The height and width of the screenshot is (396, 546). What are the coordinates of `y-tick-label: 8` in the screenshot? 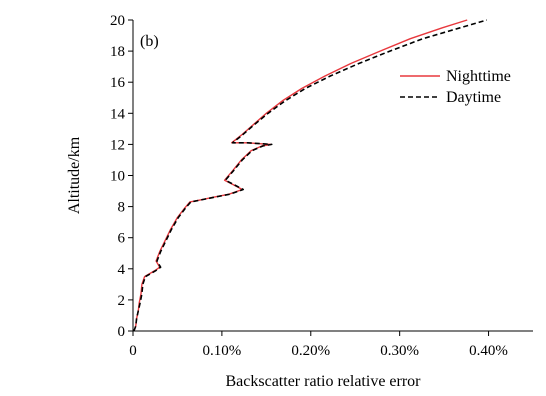 It's located at (122, 208).